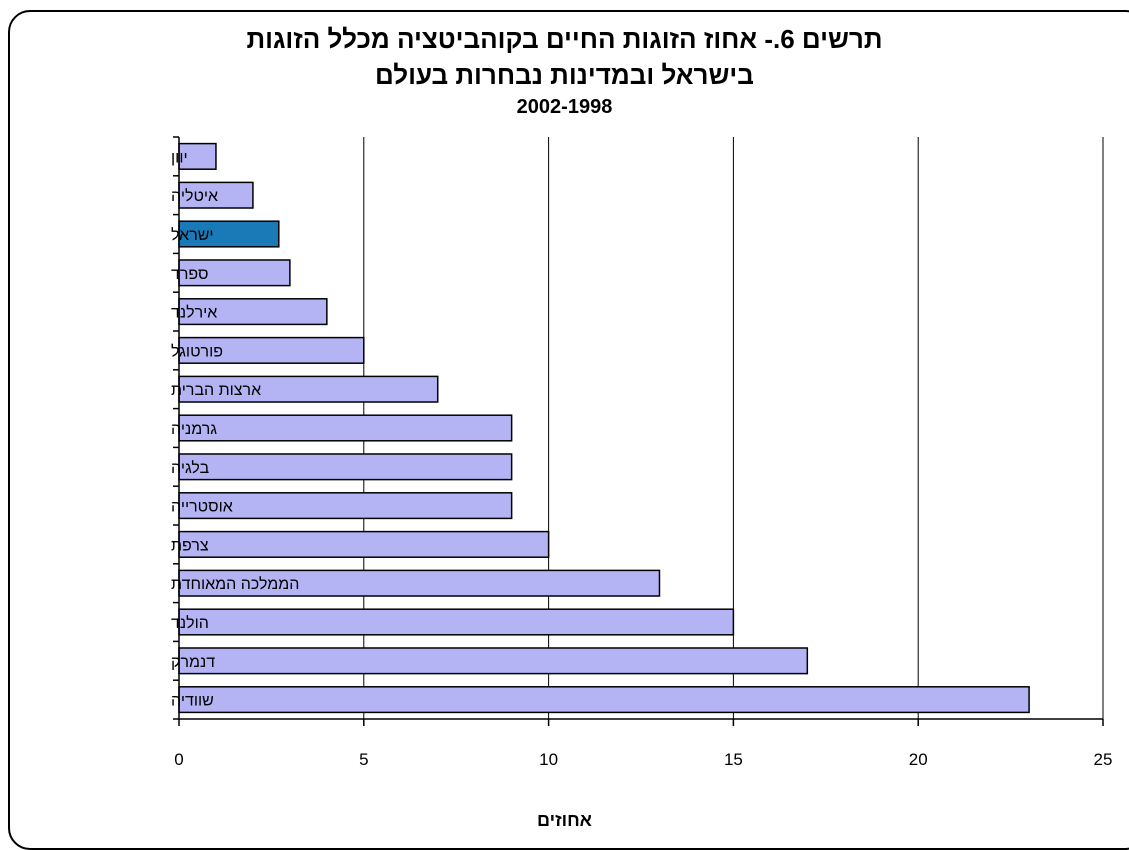 Image resolution: width=1129 pixels, height=850 pixels. I want to click on x-tick-label: 10, so click(548, 759).